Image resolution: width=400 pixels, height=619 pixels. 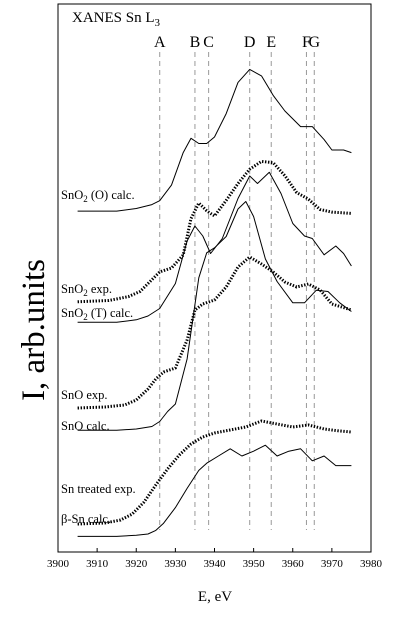 What do you see at coordinates (254, 564) in the screenshot?
I see `x-tick-label-3950: 3950` at bounding box center [254, 564].